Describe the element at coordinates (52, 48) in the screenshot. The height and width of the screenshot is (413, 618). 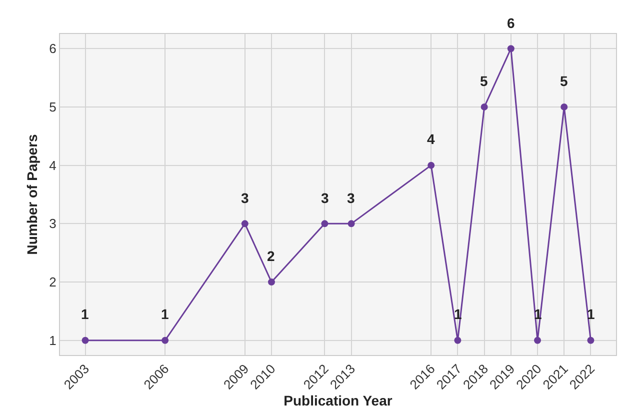
I see `y-tick-label: 6` at that location.